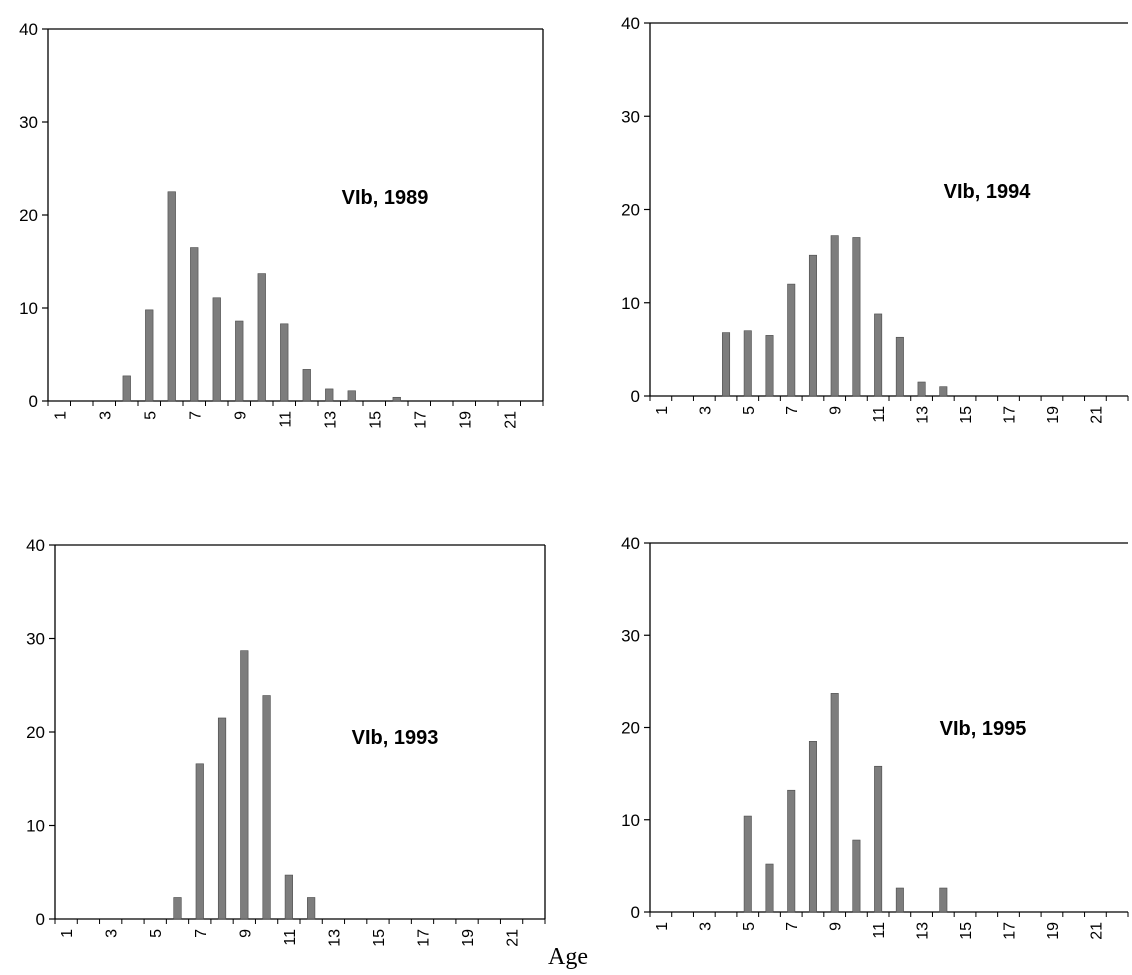 This screenshot has width=1132, height=975. I want to click on chart-1-x-tick-label: 7, so click(195, 415).